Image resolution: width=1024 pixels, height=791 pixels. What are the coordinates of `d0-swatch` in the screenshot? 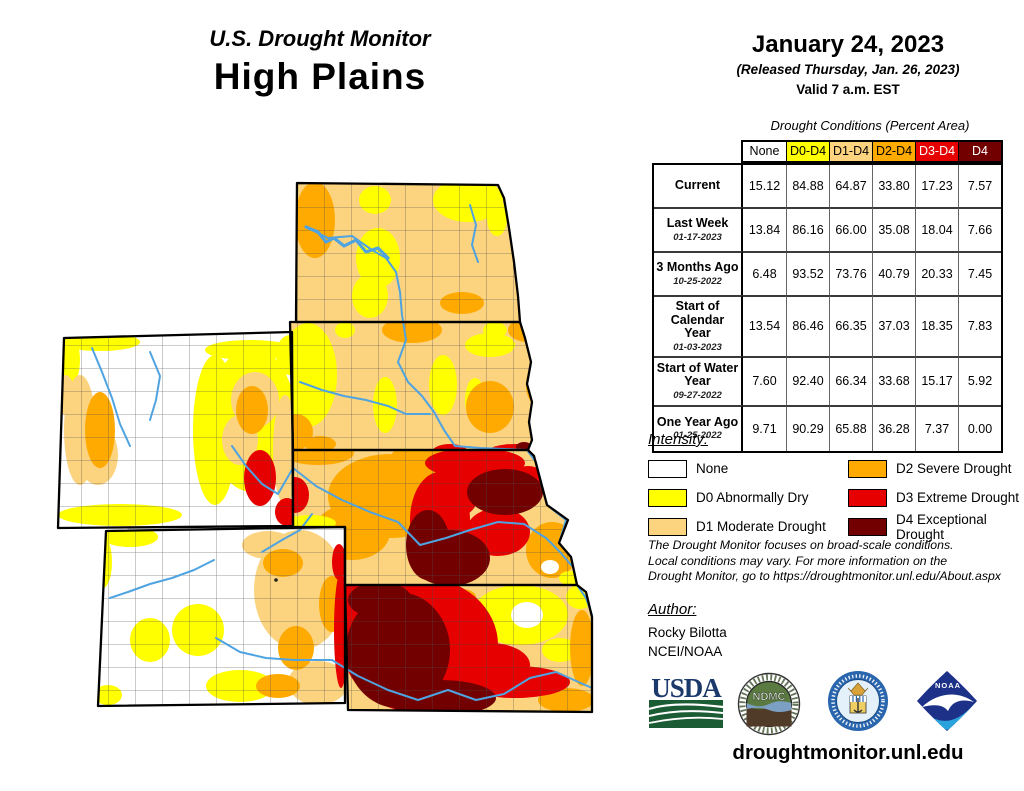 It's located at (667, 497).